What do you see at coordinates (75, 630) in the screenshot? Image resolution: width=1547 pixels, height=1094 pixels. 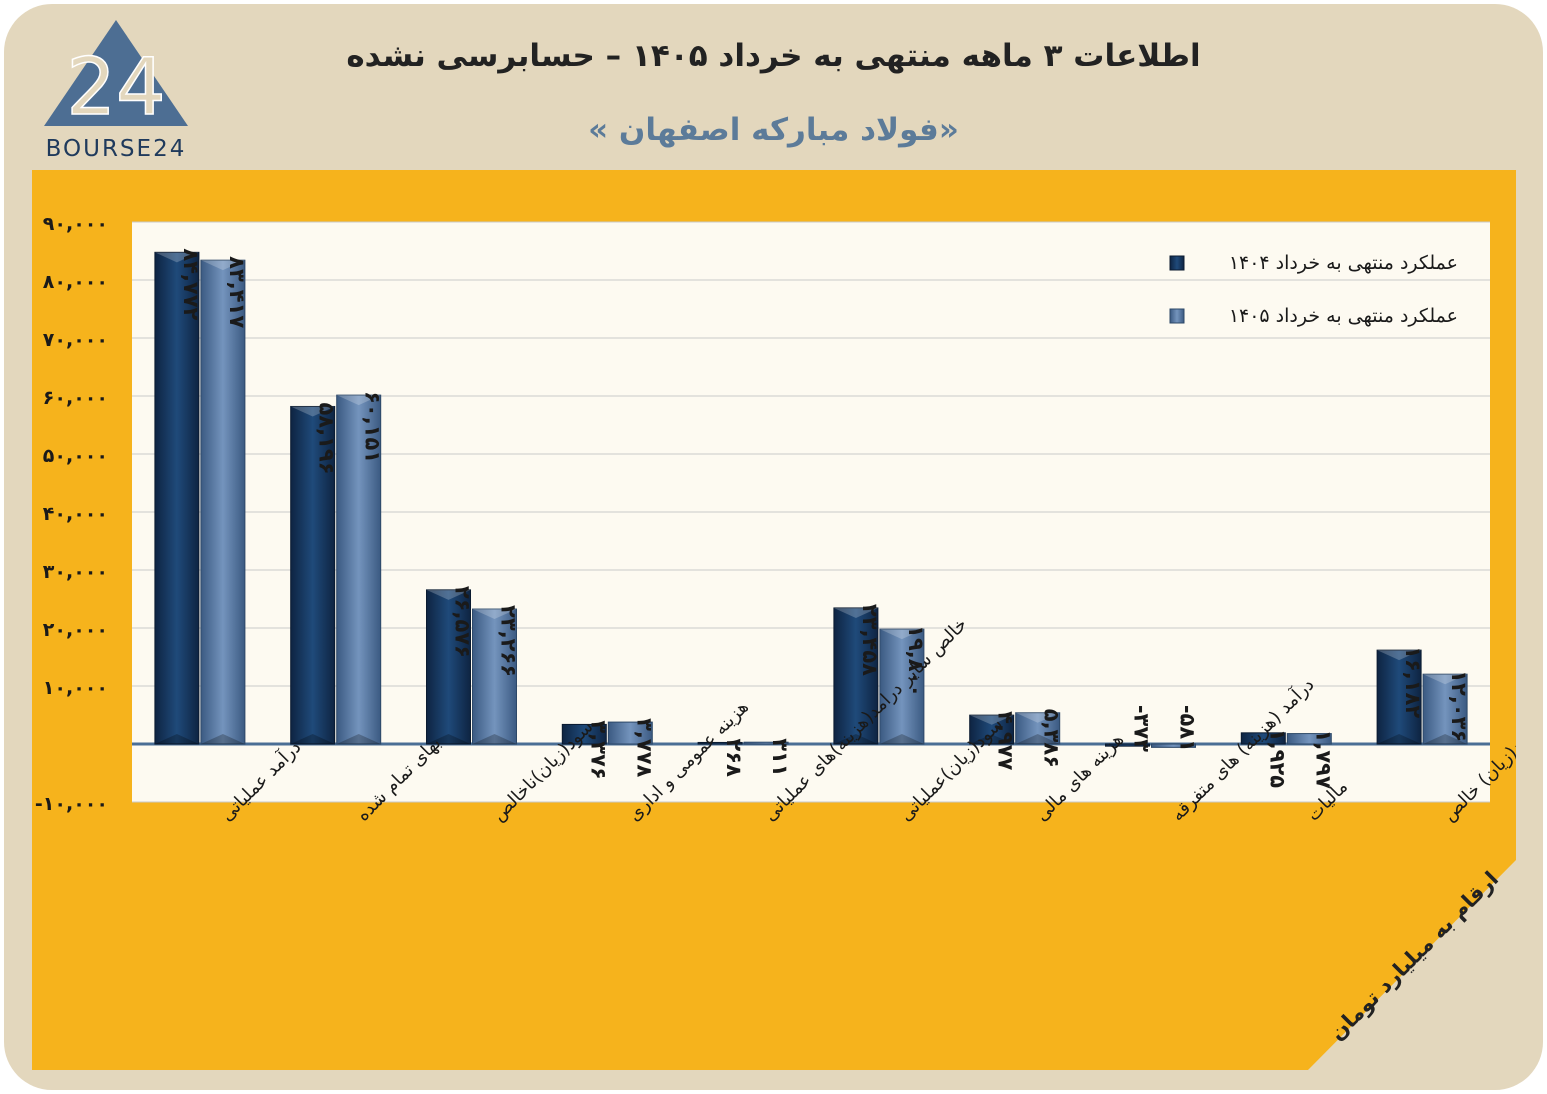 I see `y-tick-label: ۲۰,۰۰۰` at bounding box center [75, 630].